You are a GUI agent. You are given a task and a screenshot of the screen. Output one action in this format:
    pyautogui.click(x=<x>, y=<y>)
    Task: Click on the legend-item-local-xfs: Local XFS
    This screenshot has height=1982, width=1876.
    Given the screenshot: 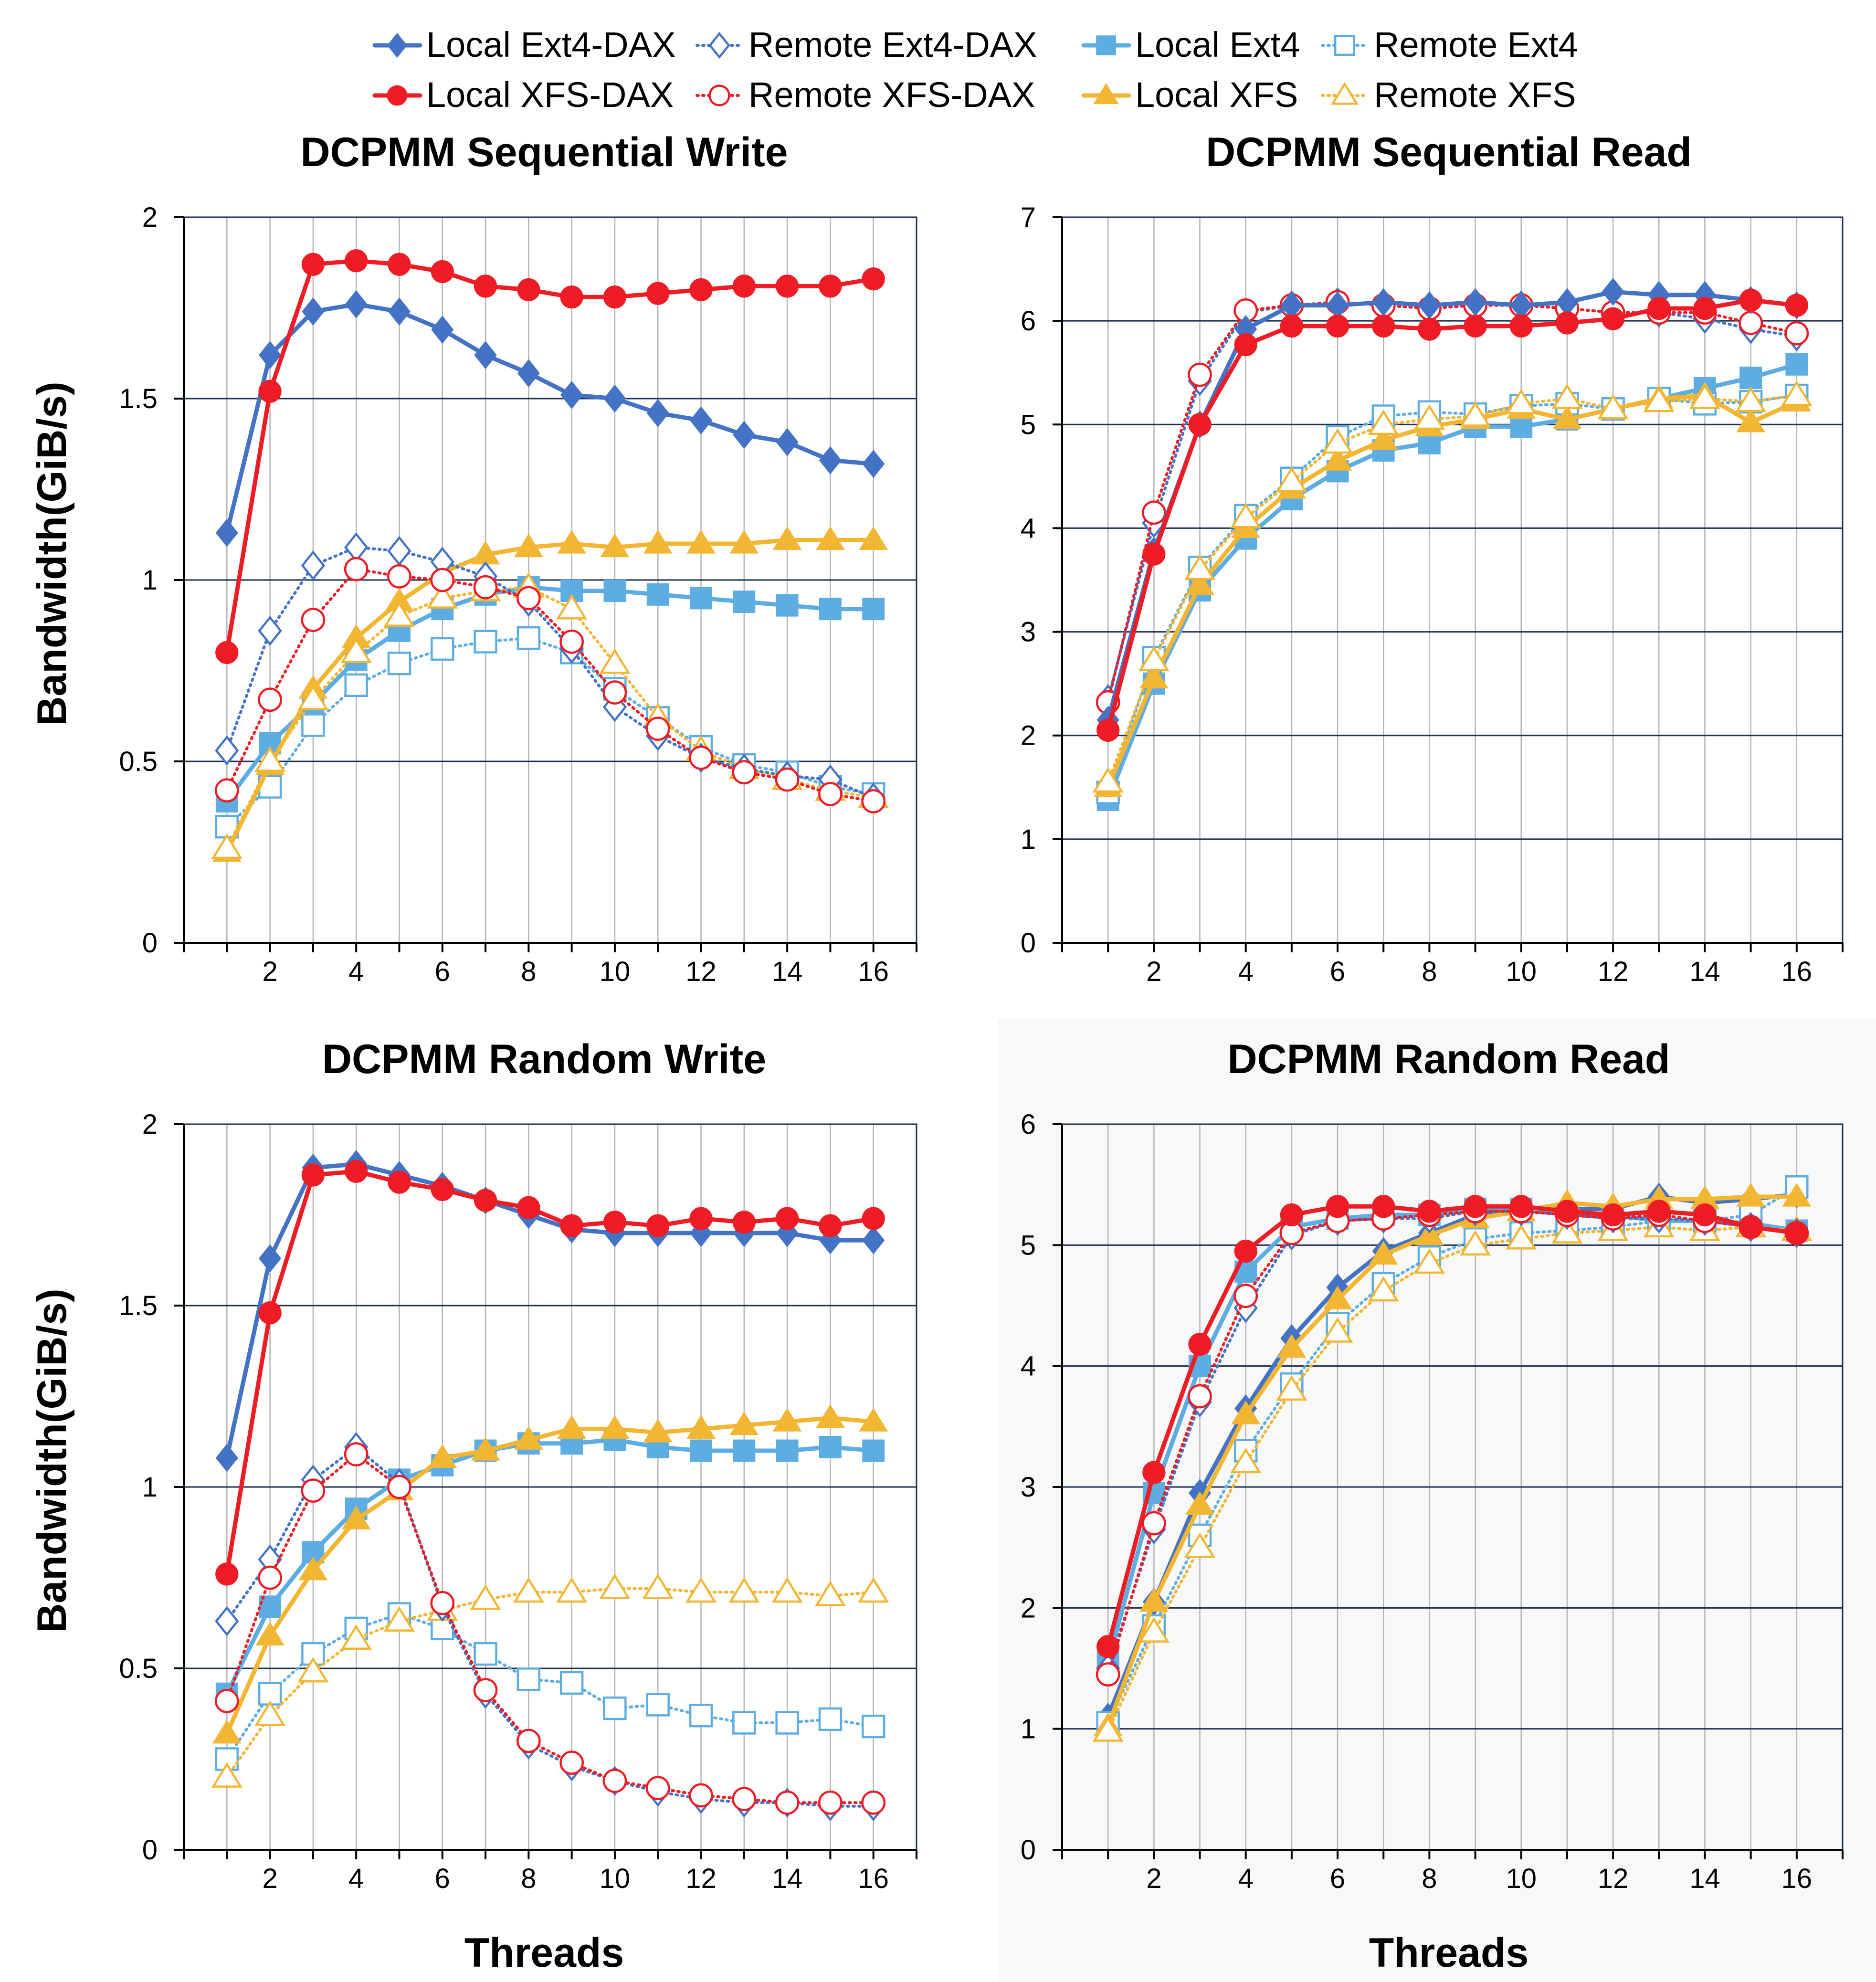 What is the action you would take?
    pyautogui.click(x=1189, y=95)
    